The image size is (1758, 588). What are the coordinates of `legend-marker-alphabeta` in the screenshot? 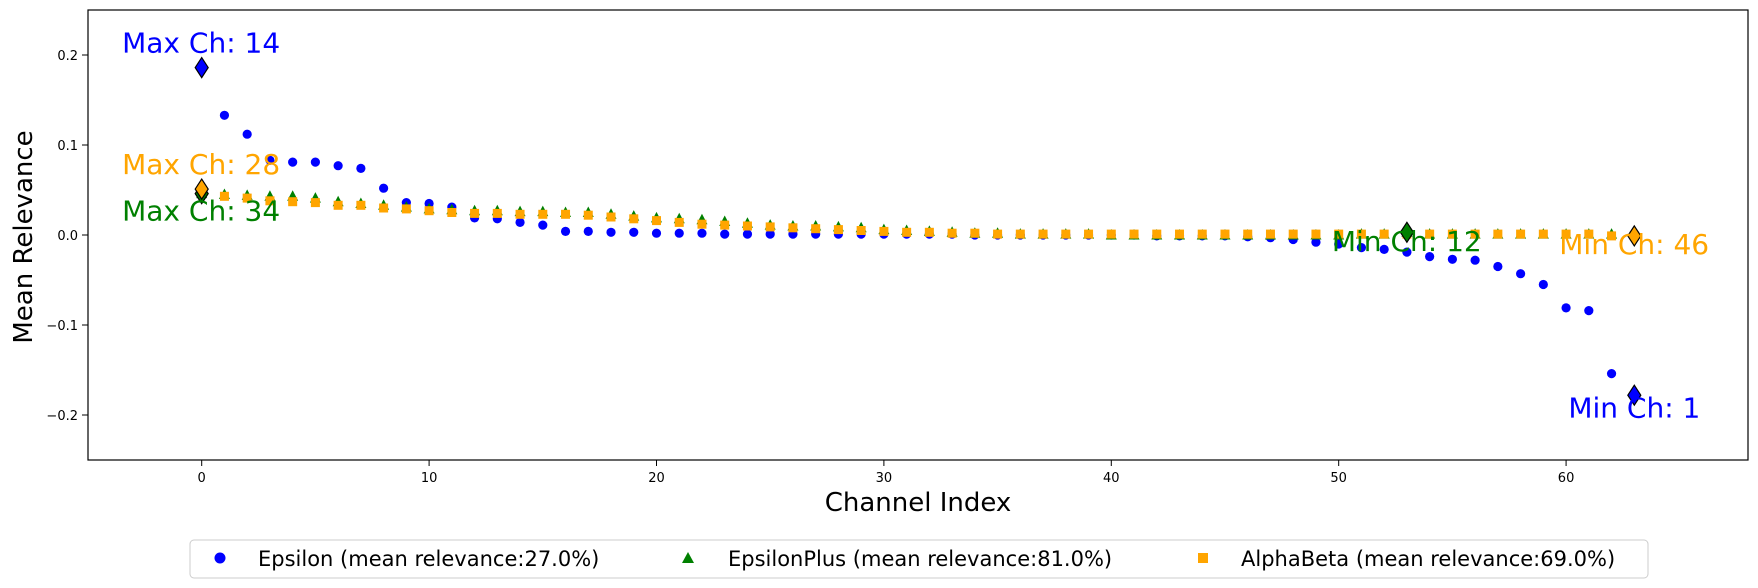 It's located at (1203, 558).